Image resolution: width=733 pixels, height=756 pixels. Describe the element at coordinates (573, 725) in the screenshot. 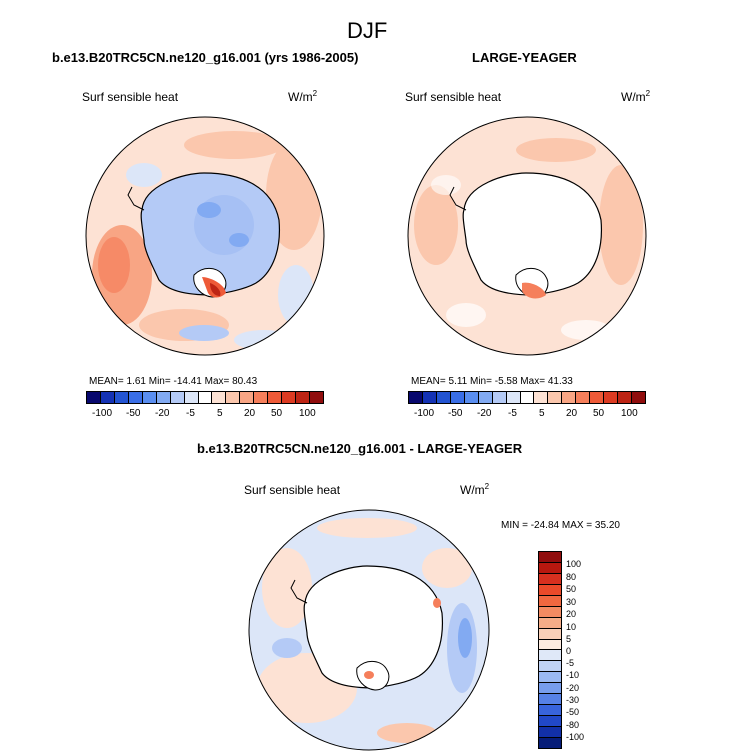

I see `colorbar-tick: -80` at that location.